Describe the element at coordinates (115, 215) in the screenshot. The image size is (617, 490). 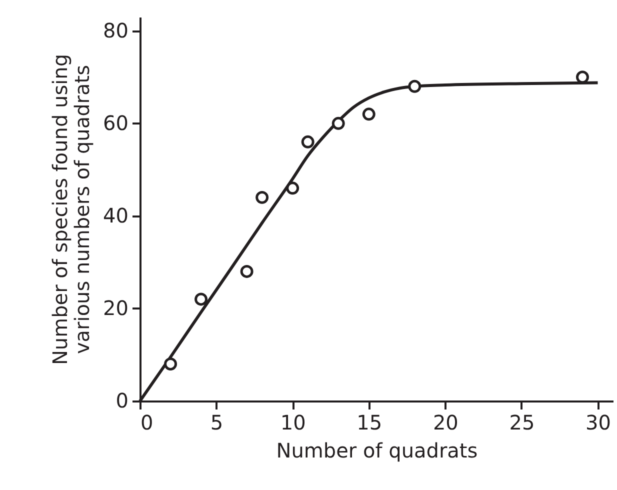
I see `y-tick-label: 40` at that location.